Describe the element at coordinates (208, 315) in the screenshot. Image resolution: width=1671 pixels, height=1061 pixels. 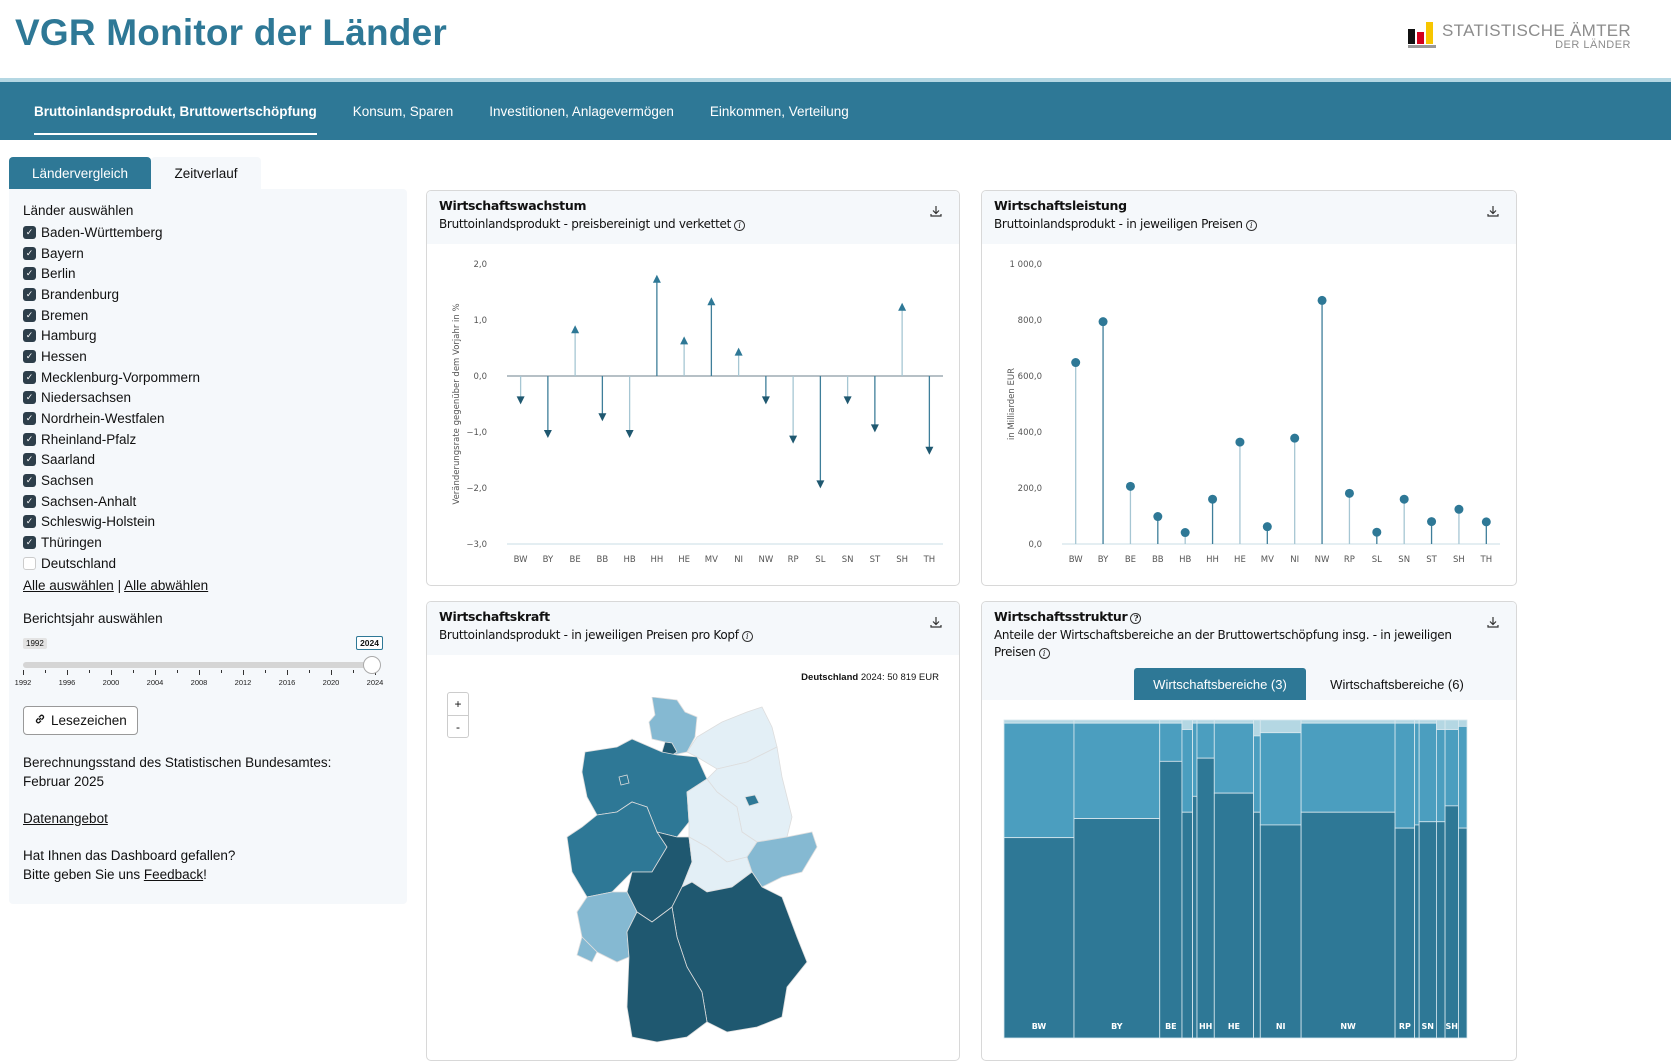
I see `country-checkbox-row: ✓ Bremen` at that location.